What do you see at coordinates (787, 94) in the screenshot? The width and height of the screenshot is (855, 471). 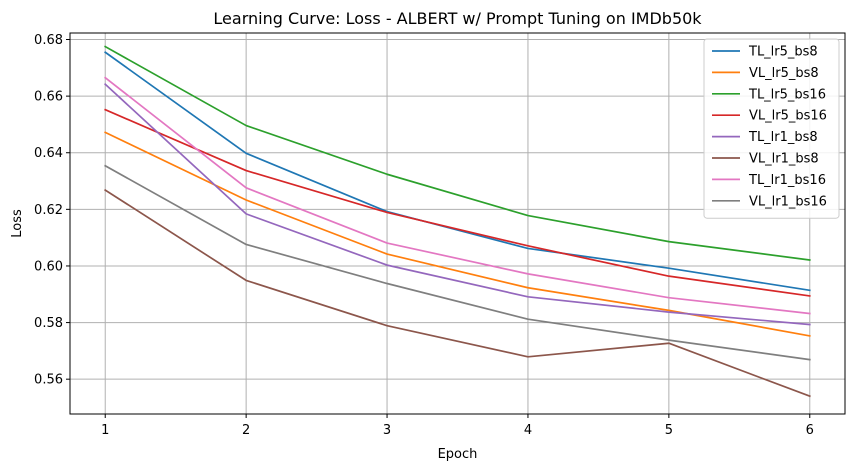 I see `legend-label: TL_lr5_bs16` at bounding box center [787, 94].